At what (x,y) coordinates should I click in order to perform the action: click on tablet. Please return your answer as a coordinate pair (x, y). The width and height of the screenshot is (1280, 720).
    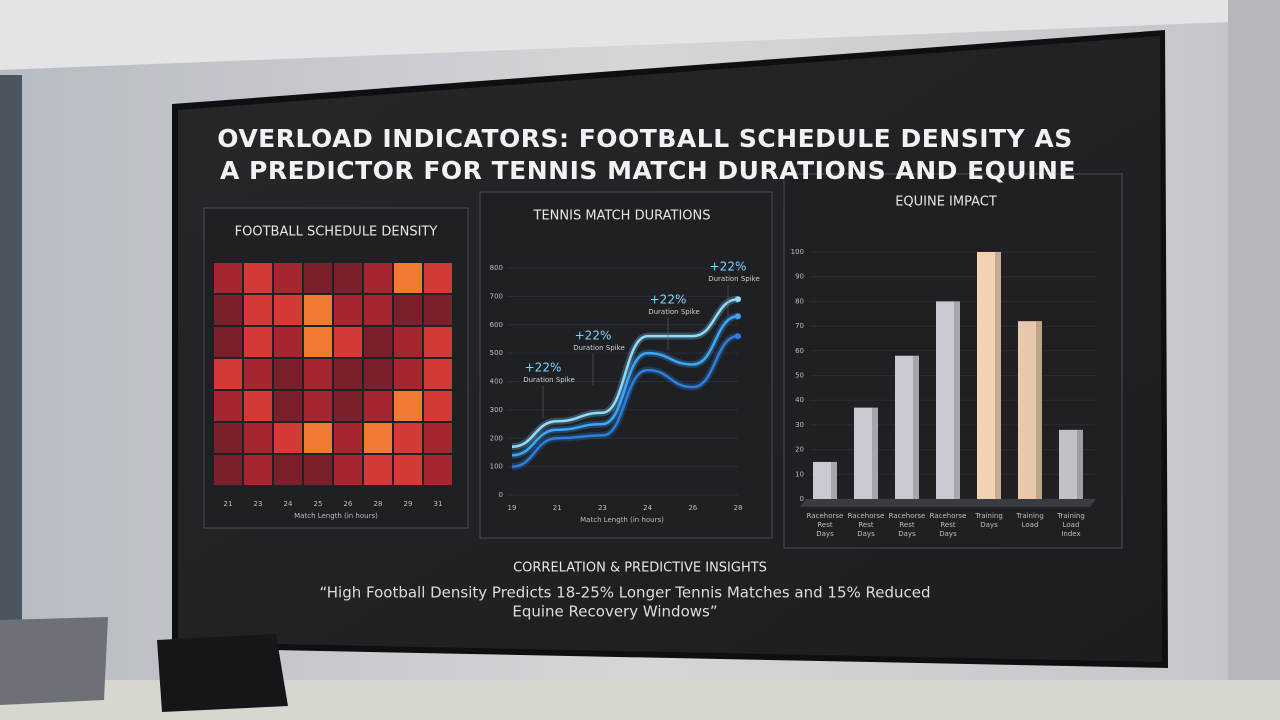
    Looking at the image, I should click on (222, 673).